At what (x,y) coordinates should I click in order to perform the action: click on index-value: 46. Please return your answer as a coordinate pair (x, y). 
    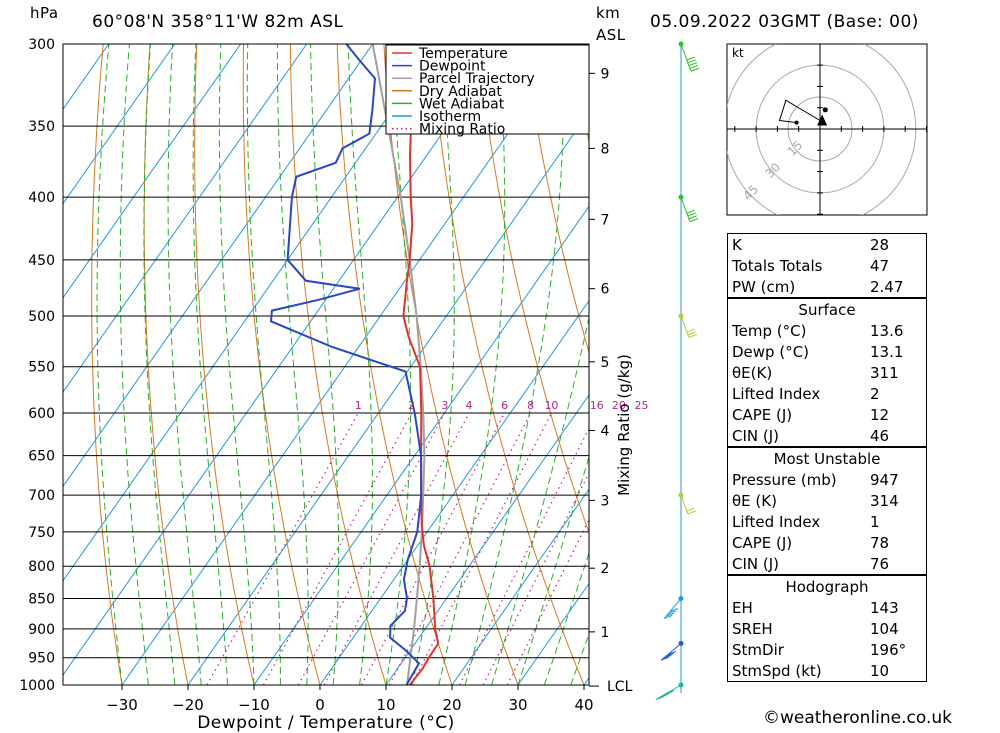
    Looking at the image, I should click on (880, 435).